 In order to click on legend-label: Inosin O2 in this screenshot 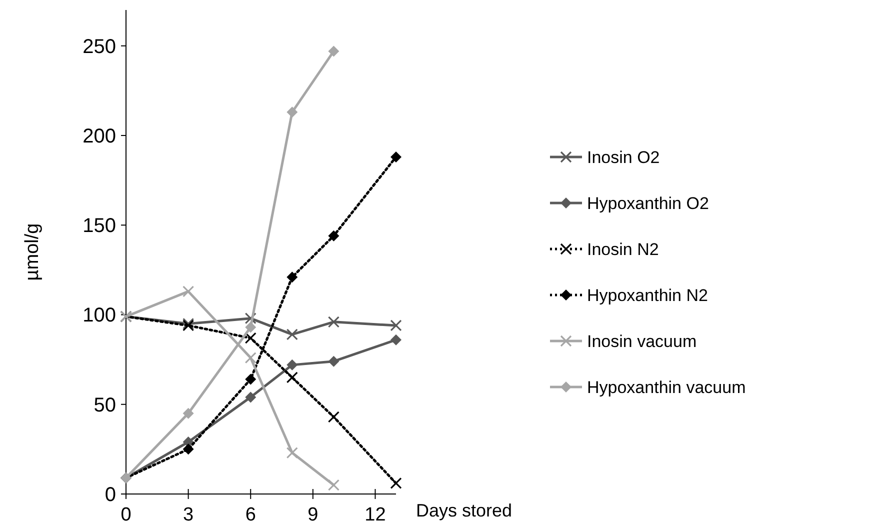, I will do `click(623, 157)`.